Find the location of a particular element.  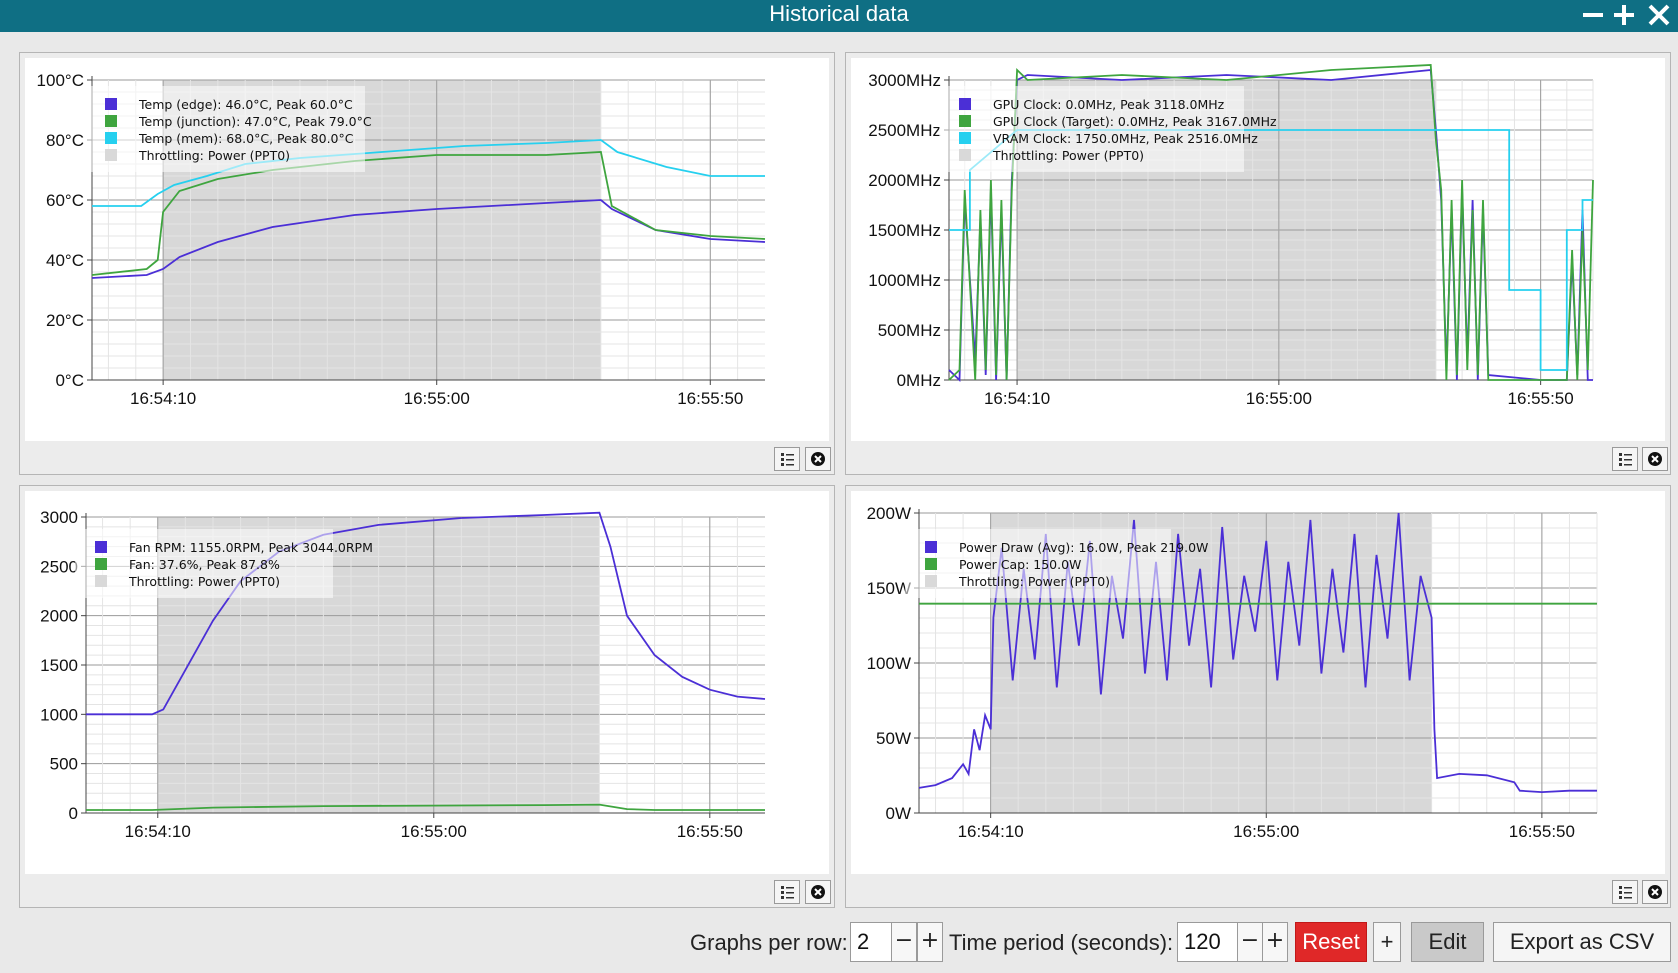

maximize-icon is located at coordinates (1624, 15).